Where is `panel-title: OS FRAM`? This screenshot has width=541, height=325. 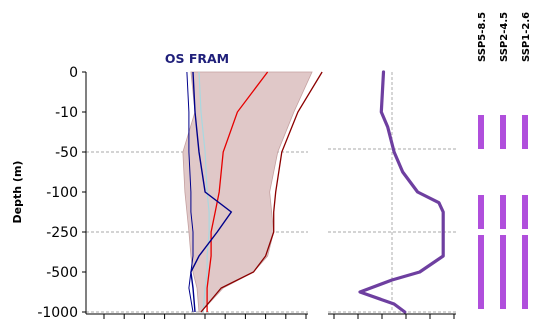
panel-title: OS FRAM is located at coordinates (197, 58).